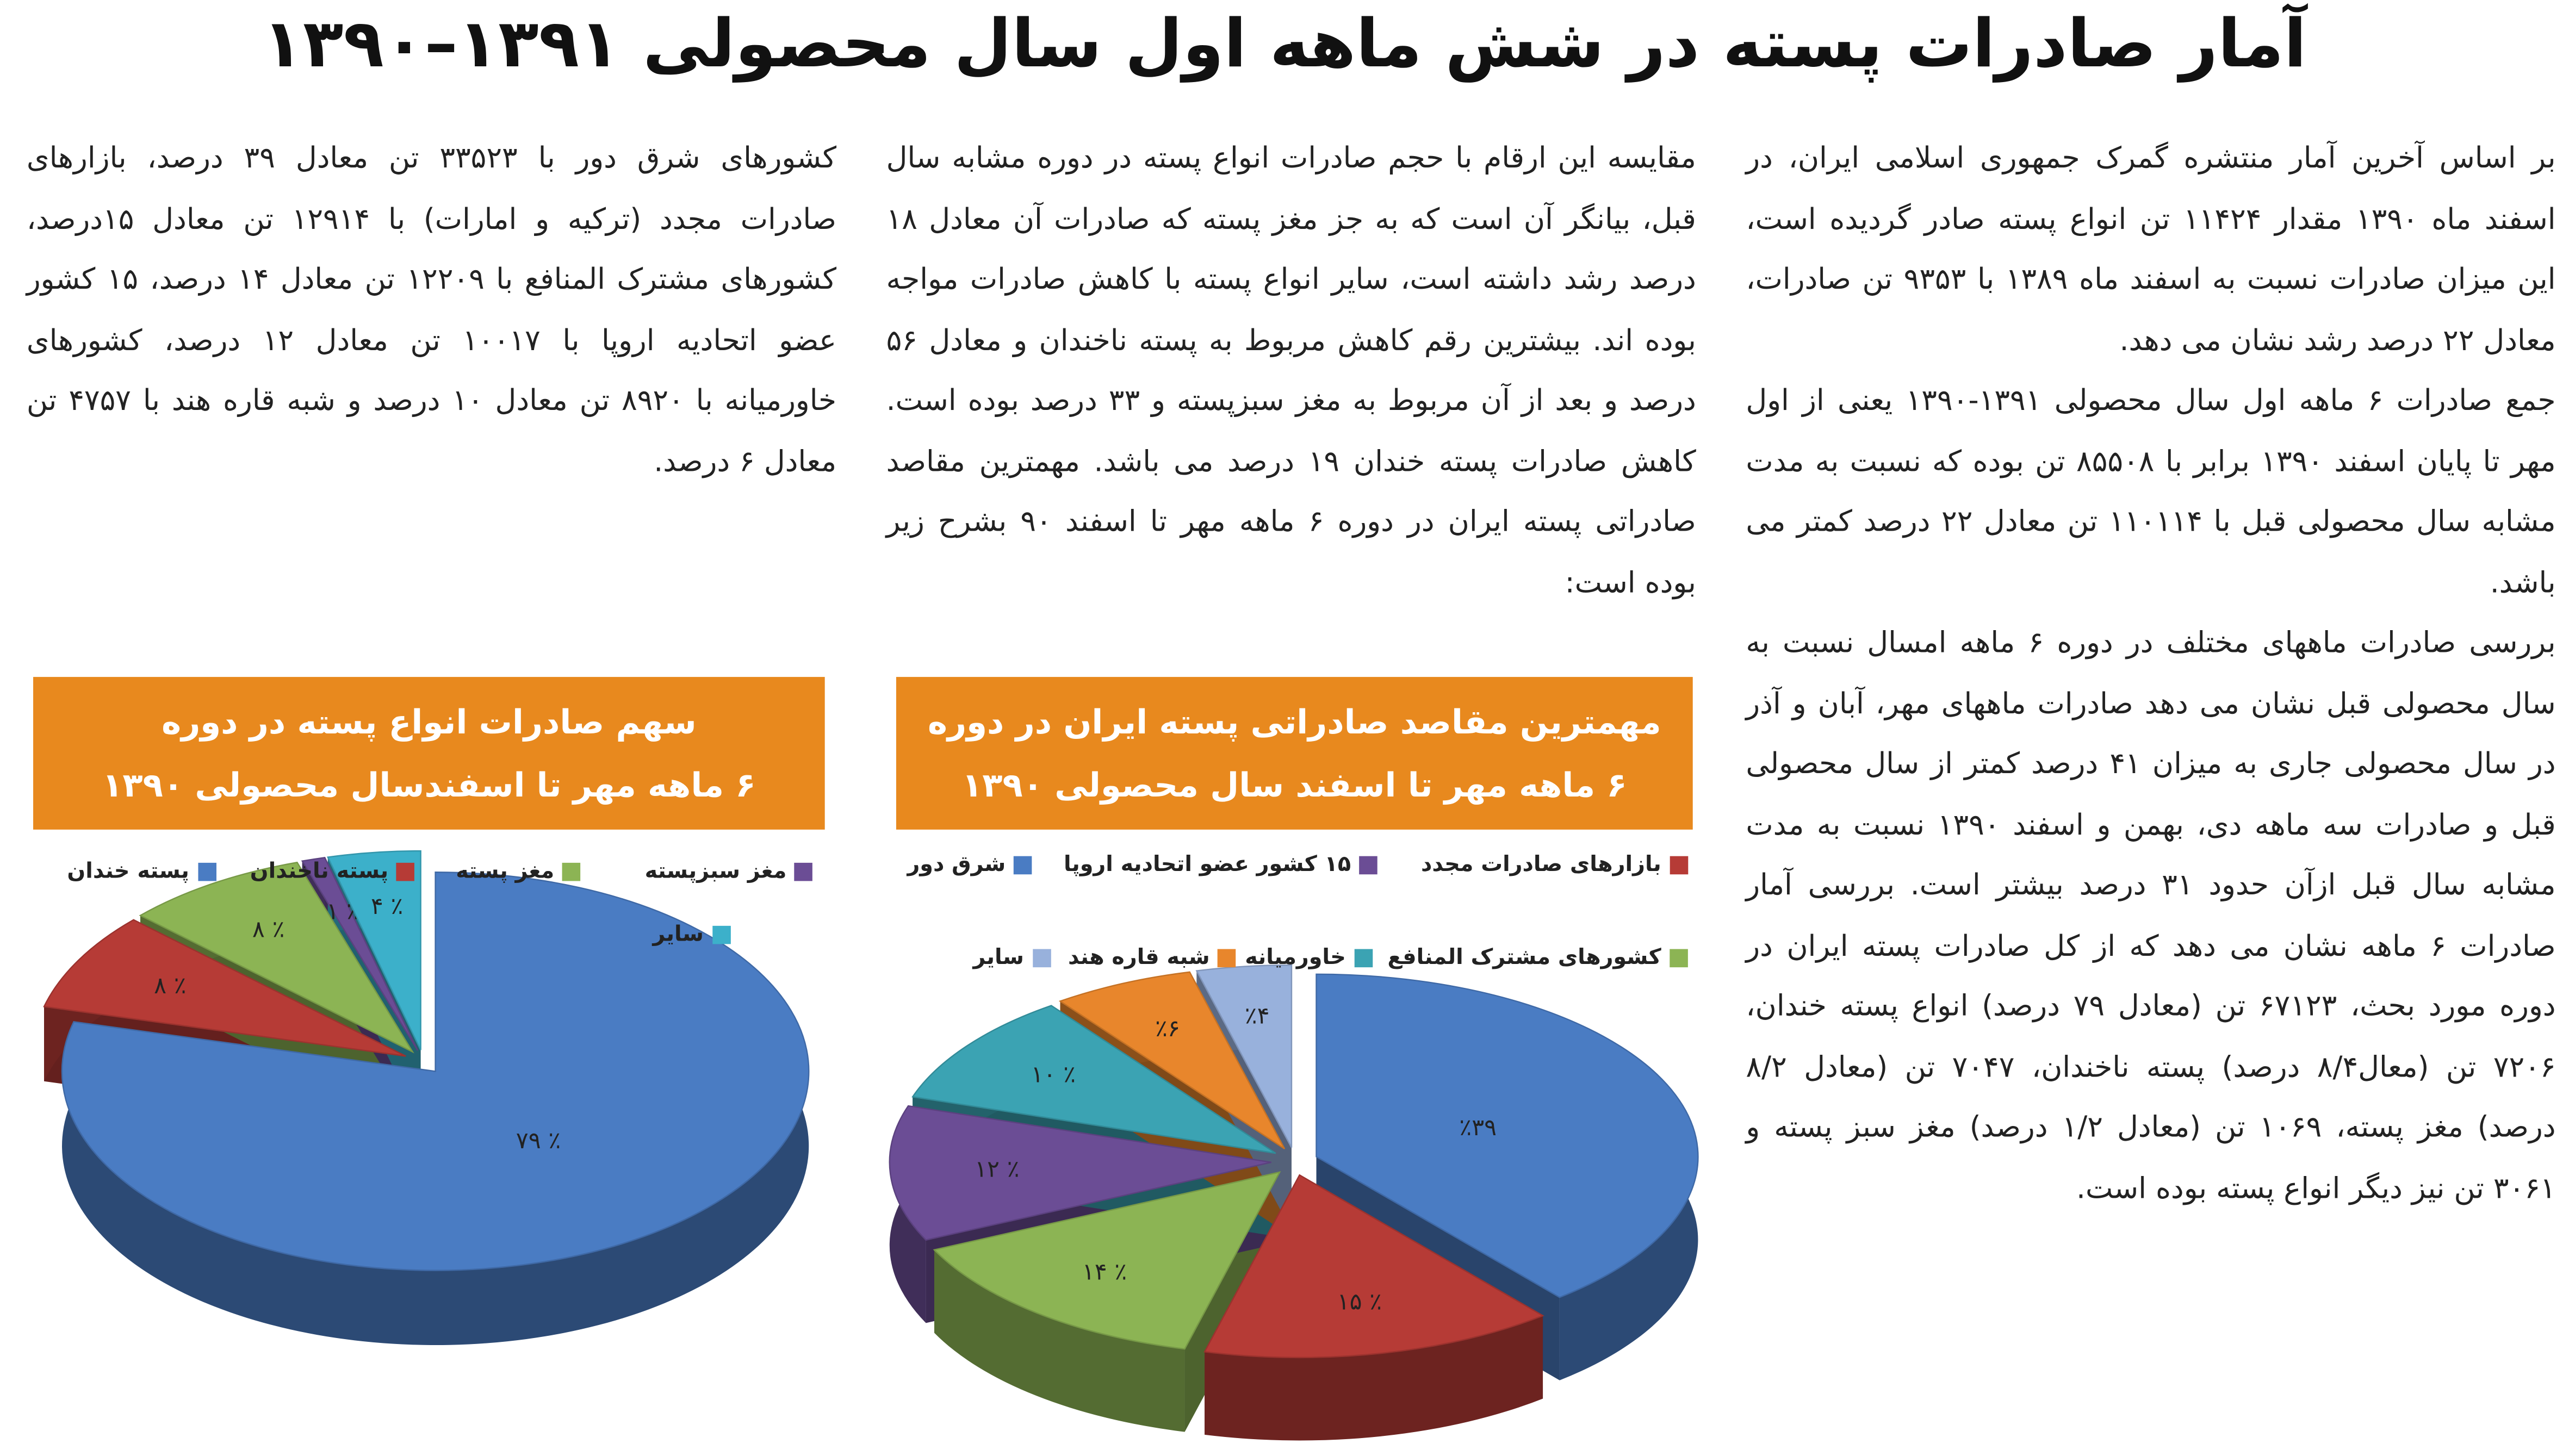 Image resolution: width=2569 pixels, height=1456 pixels. Describe the element at coordinates (1168, 1028) in the screenshot. I see `data-label: ٪۶` at that location.